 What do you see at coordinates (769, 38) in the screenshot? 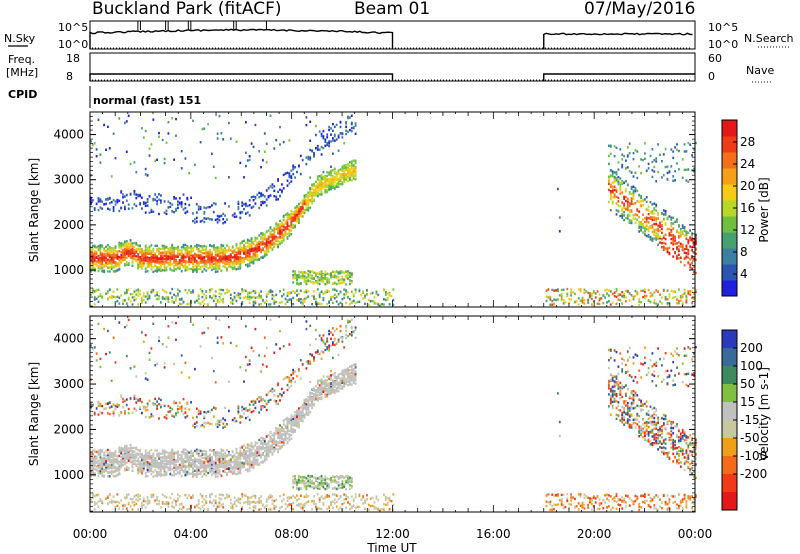
I see `nsearch-label: N.Search` at bounding box center [769, 38].